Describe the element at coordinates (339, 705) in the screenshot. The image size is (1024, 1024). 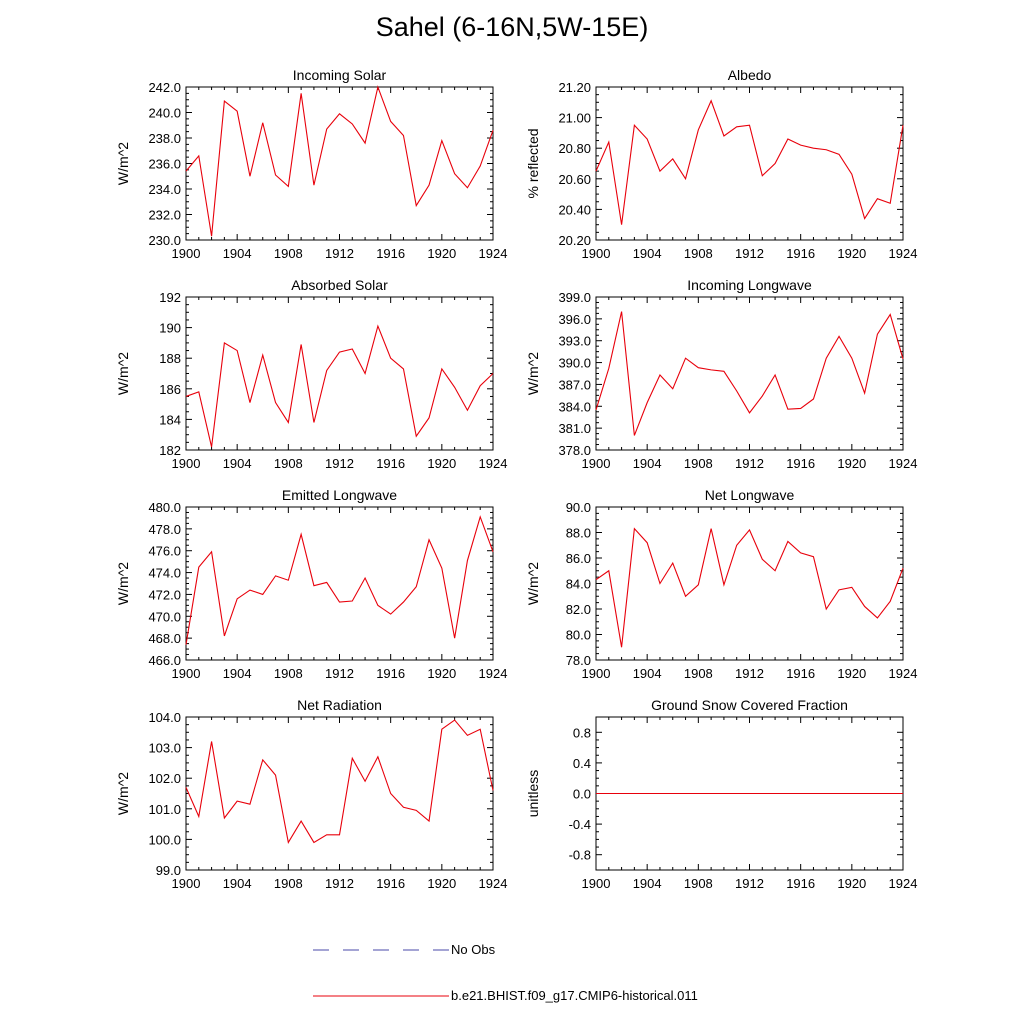
I see `panel-title: Net Radiation` at that location.